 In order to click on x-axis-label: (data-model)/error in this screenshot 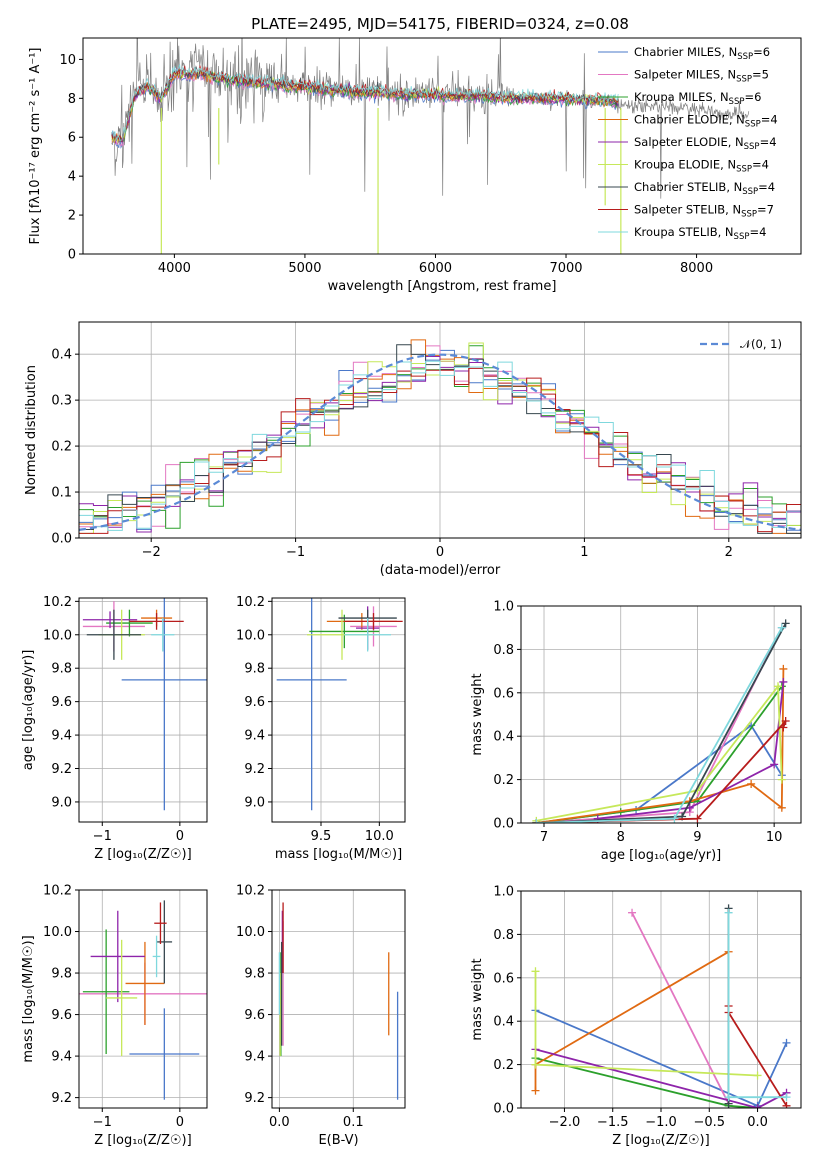, I will do `click(440, 570)`.